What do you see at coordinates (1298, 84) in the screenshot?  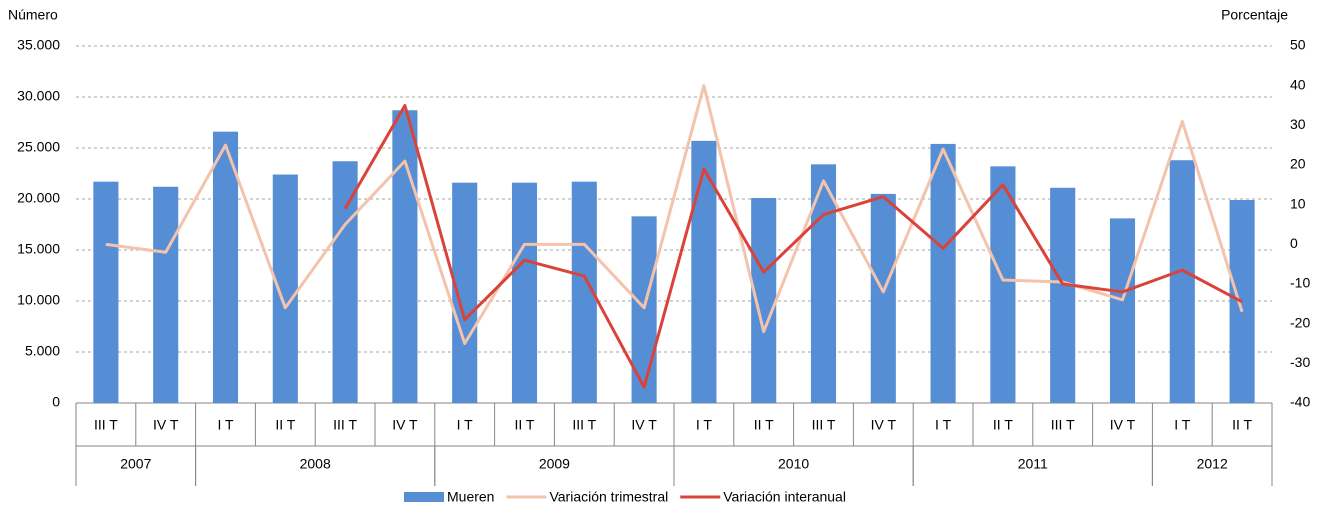 I see `y2-tick-label: 40` at bounding box center [1298, 84].